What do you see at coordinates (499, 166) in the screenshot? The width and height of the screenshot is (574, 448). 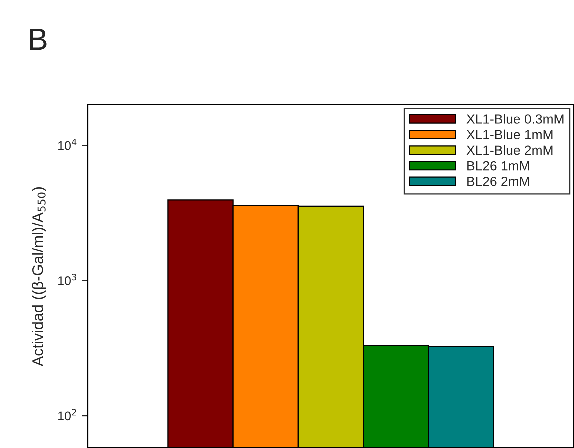 I see `legend-label: BL26 1mM` at bounding box center [499, 166].